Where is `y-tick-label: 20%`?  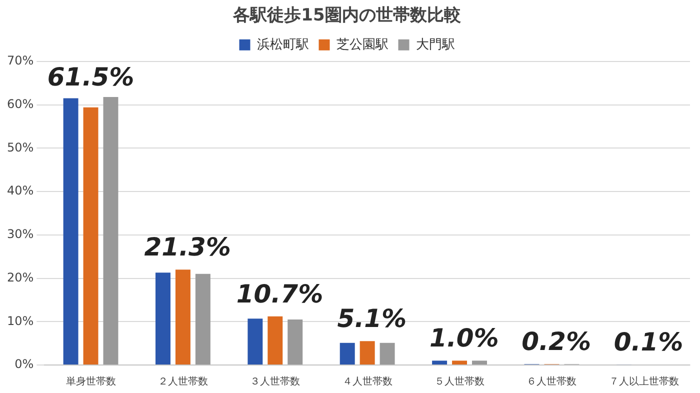
y-tick-label: 20% is located at coordinates (20, 277).